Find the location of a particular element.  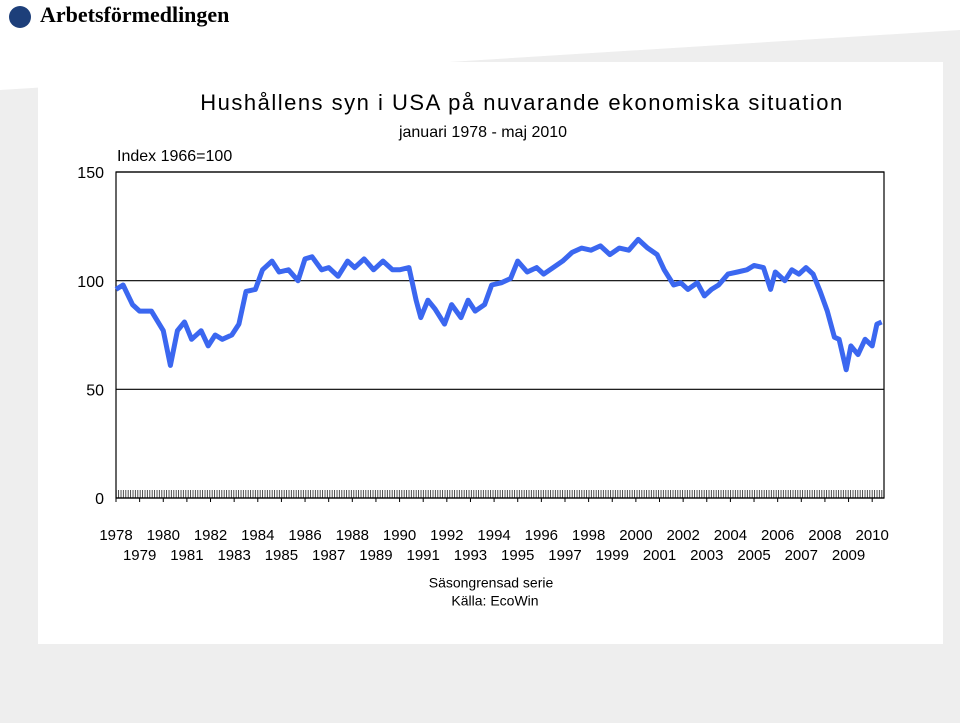

brand: Arbetsförmedlingen is located at coordinates (134, 14).